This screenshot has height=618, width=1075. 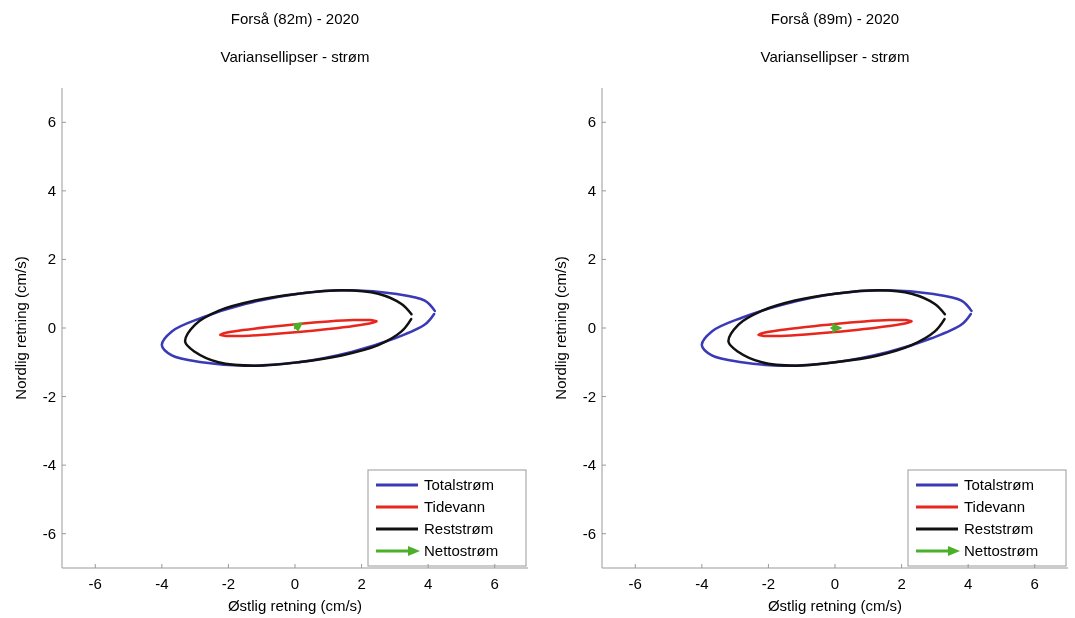 I want to click on chart-title: Forså (89m) - 2020, so click(x=835, y=18).